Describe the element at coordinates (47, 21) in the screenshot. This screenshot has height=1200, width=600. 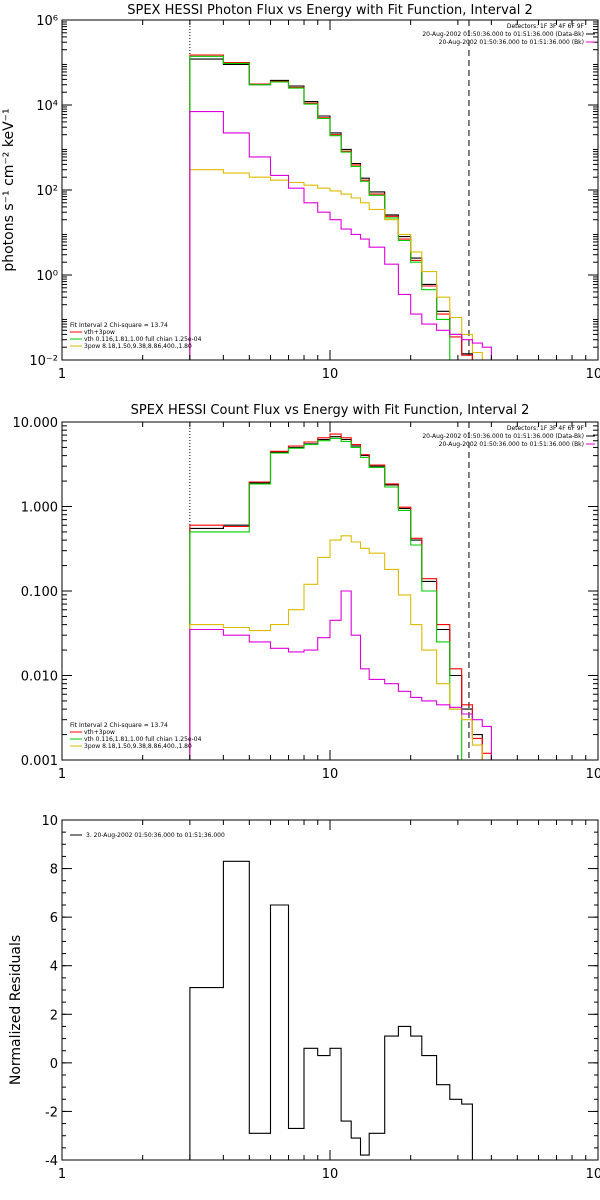
I see `y-tick-label: 10⁶` at that location.